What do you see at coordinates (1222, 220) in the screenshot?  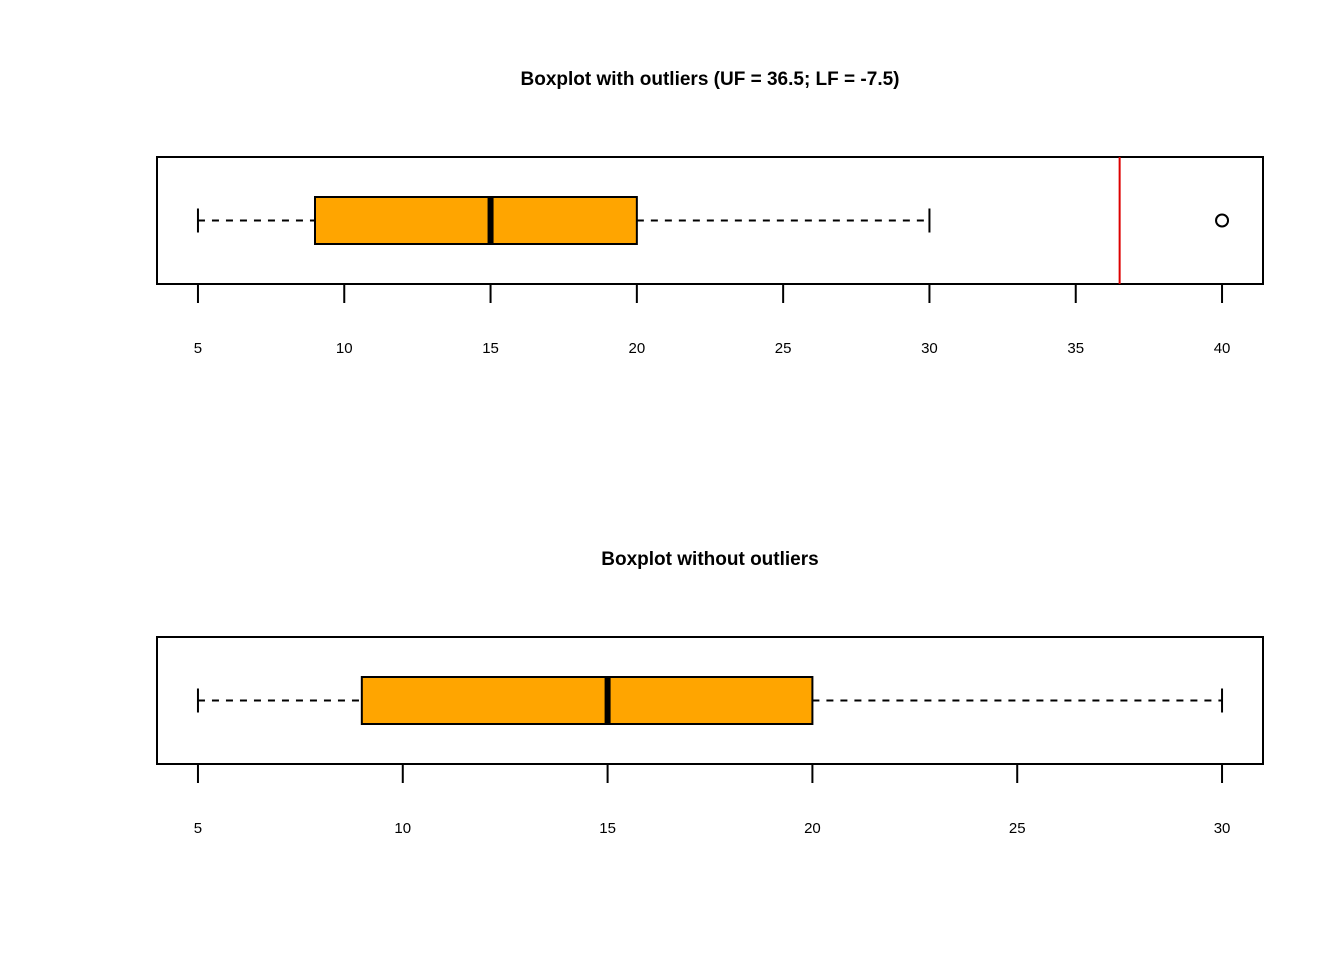 I see `outlier-point` at bounding box center [1222, 220].